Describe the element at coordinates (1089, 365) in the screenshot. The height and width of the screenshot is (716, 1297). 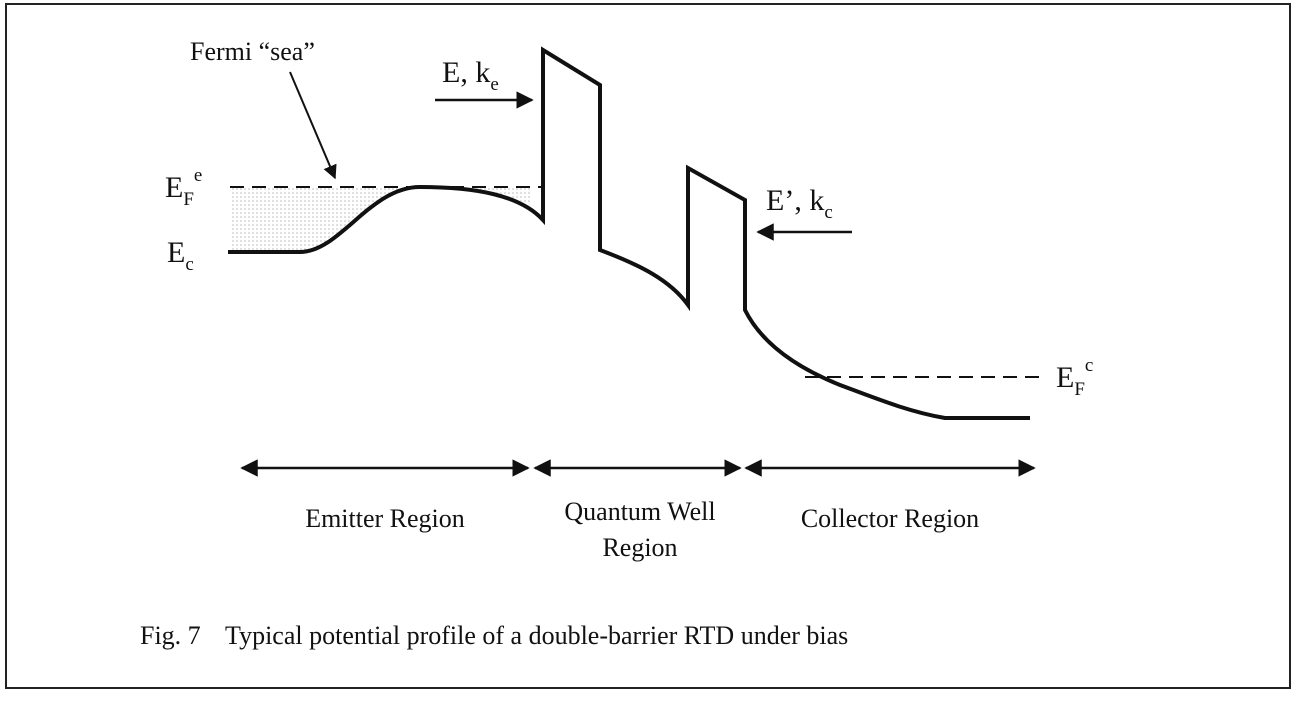
I see `label-sup: c` at that location.